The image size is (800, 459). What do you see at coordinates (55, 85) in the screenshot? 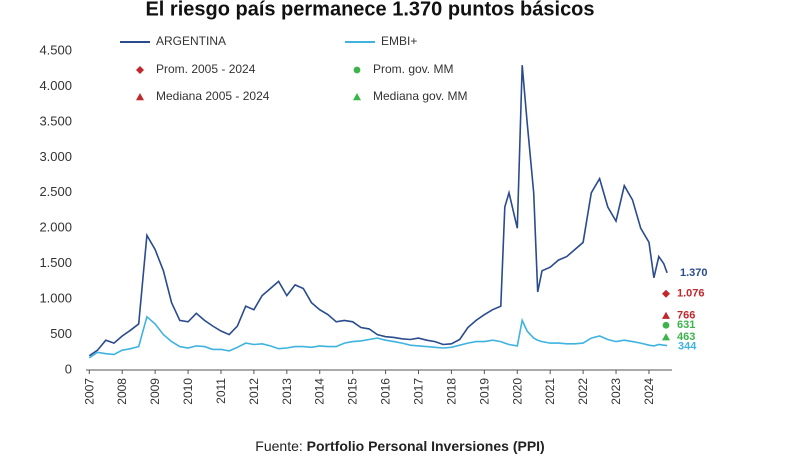
I see `y-tick-label: 4.000` at bounding box center [55, 85].